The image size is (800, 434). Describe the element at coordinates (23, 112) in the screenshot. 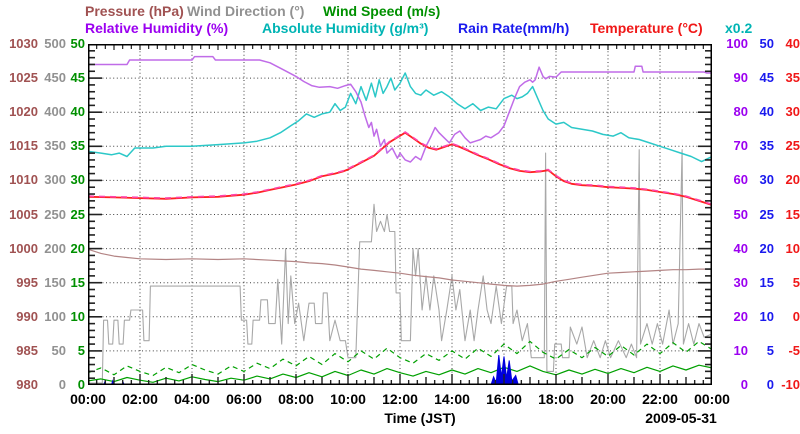

I see `axis-tick-label: 1020` at that location.